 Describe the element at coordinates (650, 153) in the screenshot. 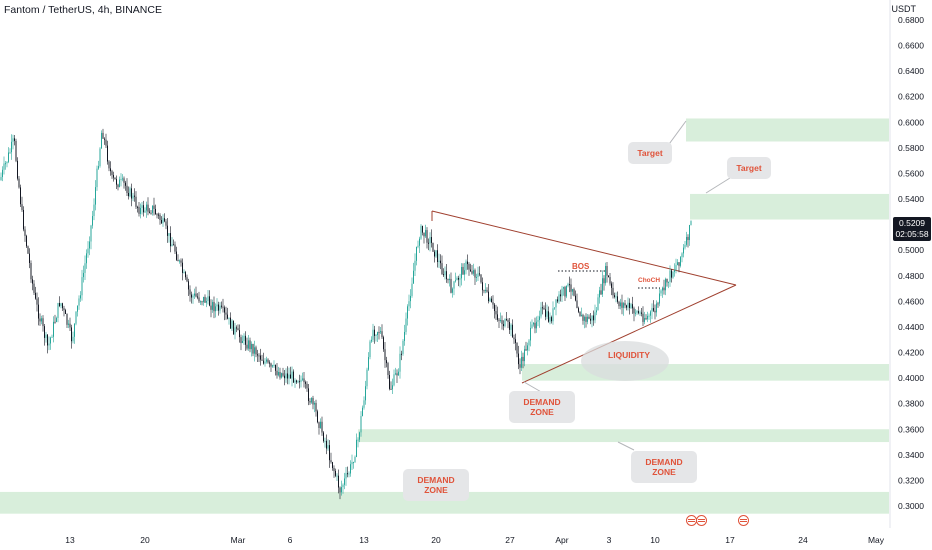

I see `target-callout-upper: Target` at that location.